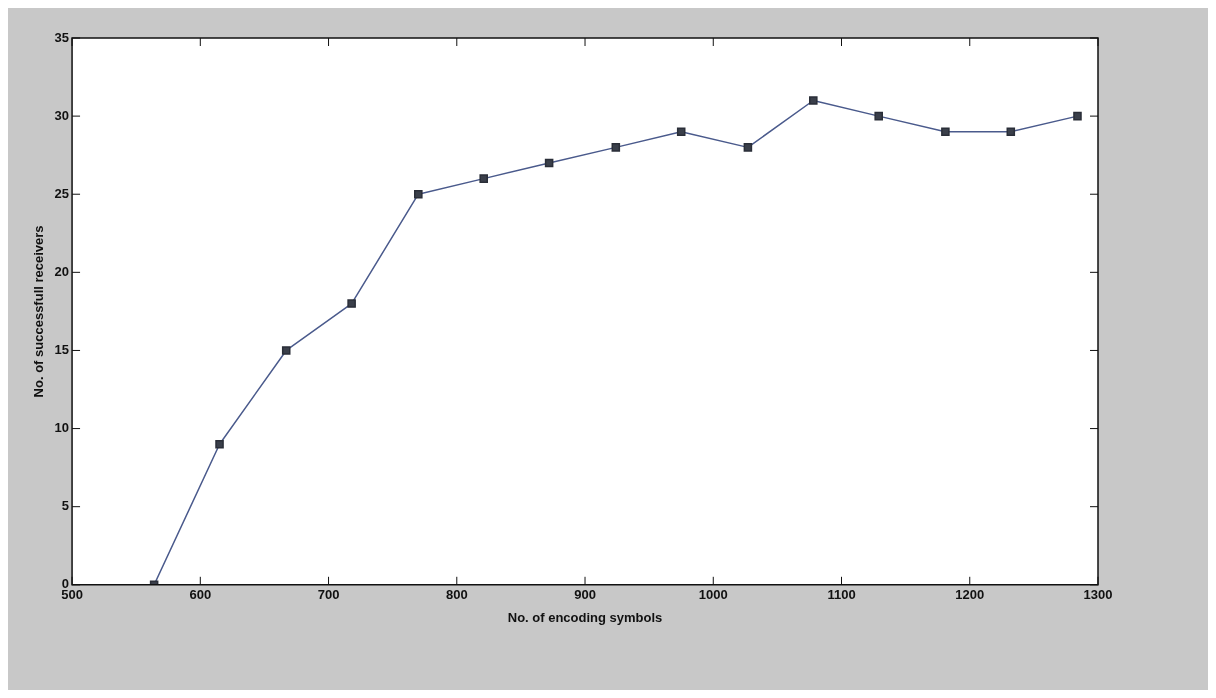 This screenshot has width=1216, height=698. What do you see at coordinates (841, 595) in the screenshot?
I see `x-tick-label: 1100` at bounding box center [841, 595].